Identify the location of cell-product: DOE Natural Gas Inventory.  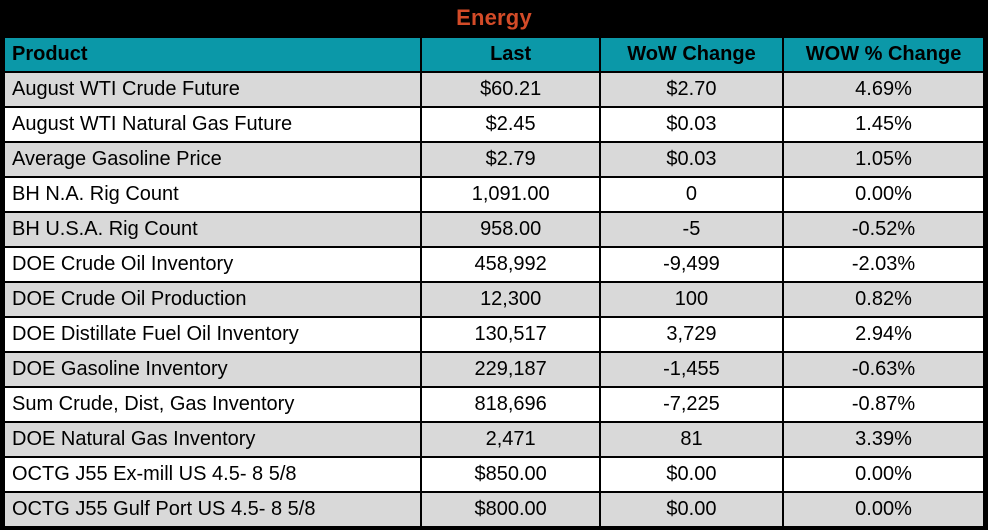
(212, 439).